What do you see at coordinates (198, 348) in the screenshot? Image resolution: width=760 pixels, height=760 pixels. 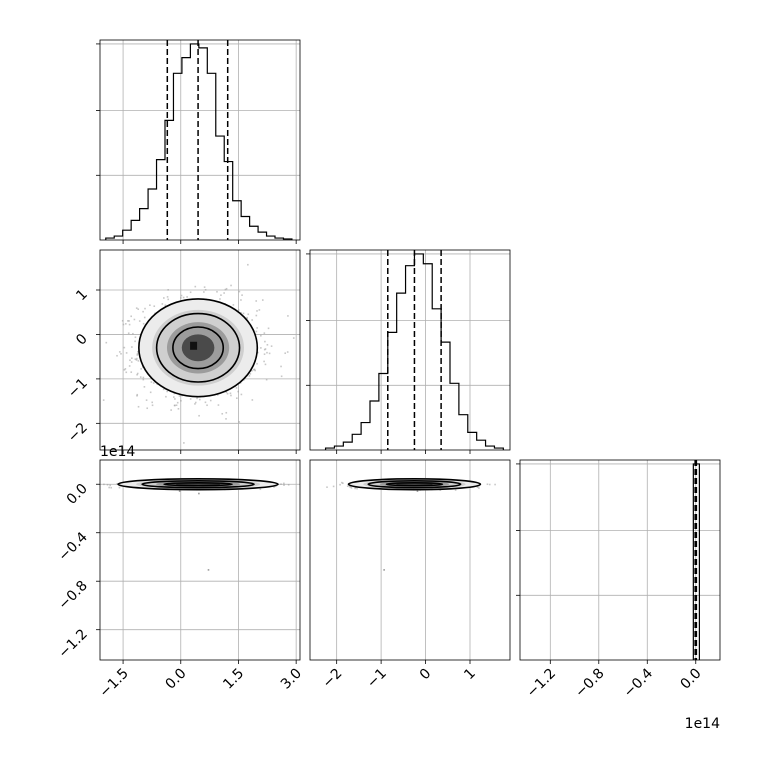 I see `2d-param-2-vs-param-1-density-3` at bounding box center [198, 348].